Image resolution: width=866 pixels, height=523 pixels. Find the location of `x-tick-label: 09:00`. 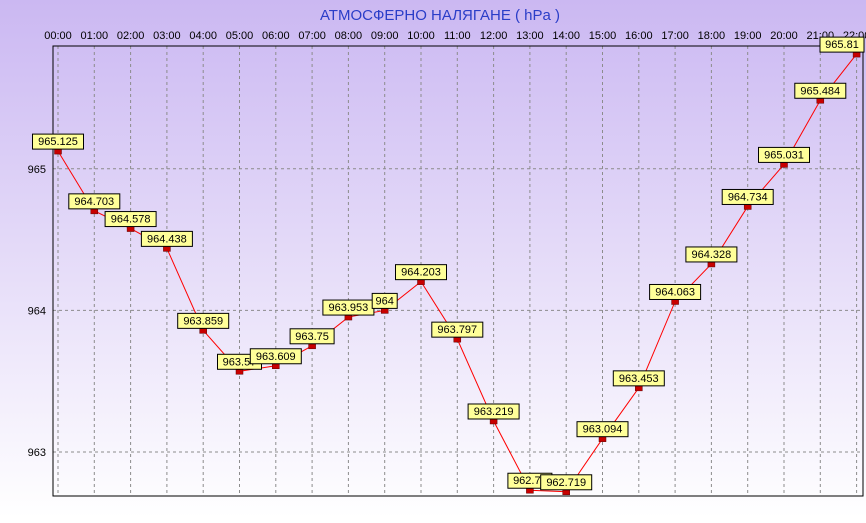

x-tick-label: 09:00 is located at coordinates (385, 36).